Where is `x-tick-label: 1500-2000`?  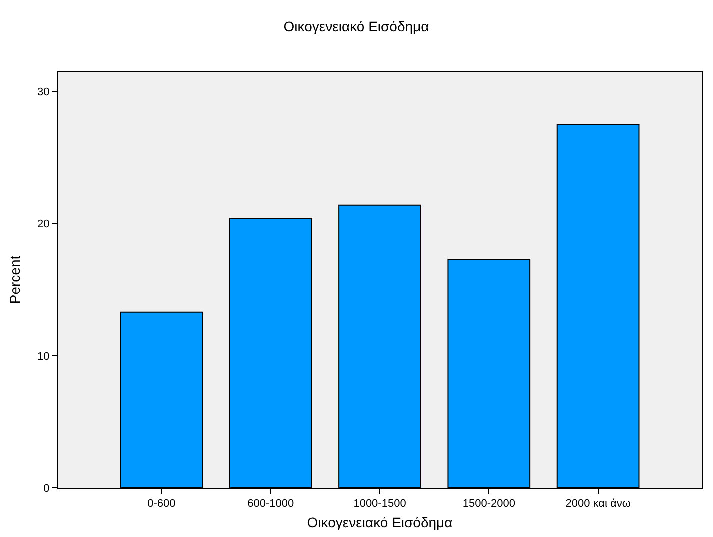
x-tick-label: 1500-2000 is located at coordinates (489, 504).